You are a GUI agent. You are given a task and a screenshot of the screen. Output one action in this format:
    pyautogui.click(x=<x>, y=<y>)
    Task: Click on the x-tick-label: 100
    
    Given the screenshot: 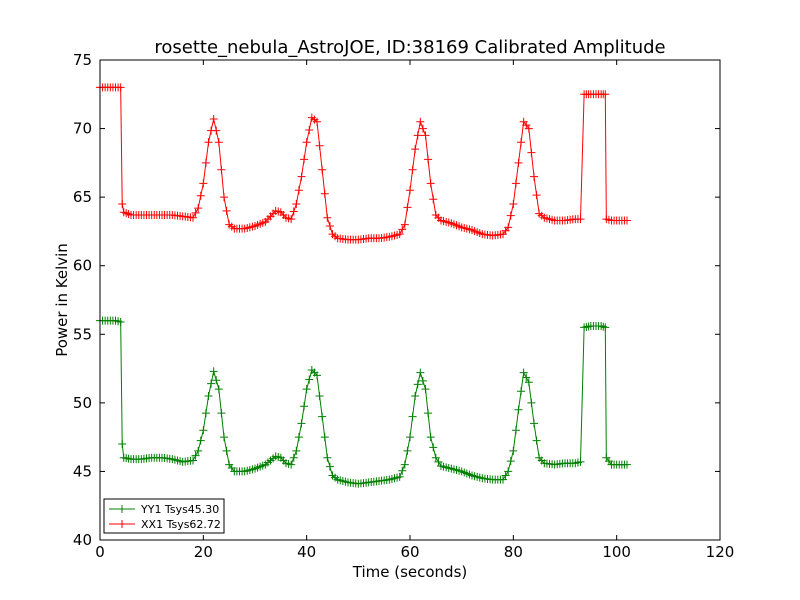 What is the action you would take?
    pyautogui.click(x=616, y=552)
    